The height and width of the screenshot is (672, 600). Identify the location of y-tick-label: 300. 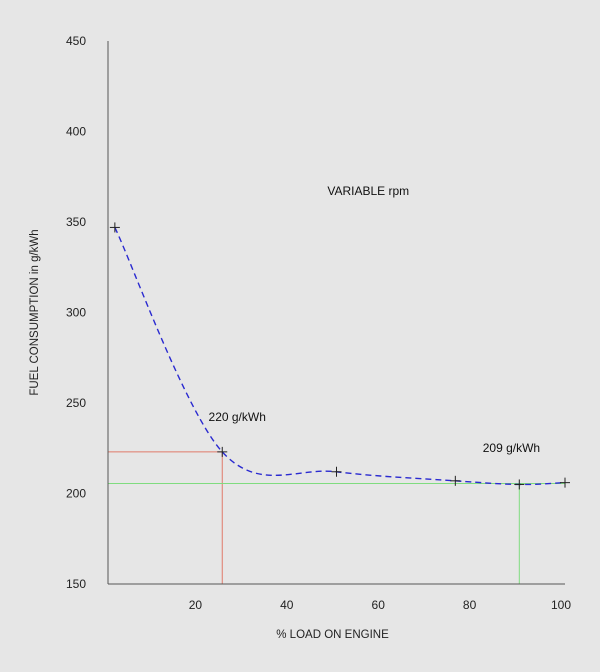
(76, 313).